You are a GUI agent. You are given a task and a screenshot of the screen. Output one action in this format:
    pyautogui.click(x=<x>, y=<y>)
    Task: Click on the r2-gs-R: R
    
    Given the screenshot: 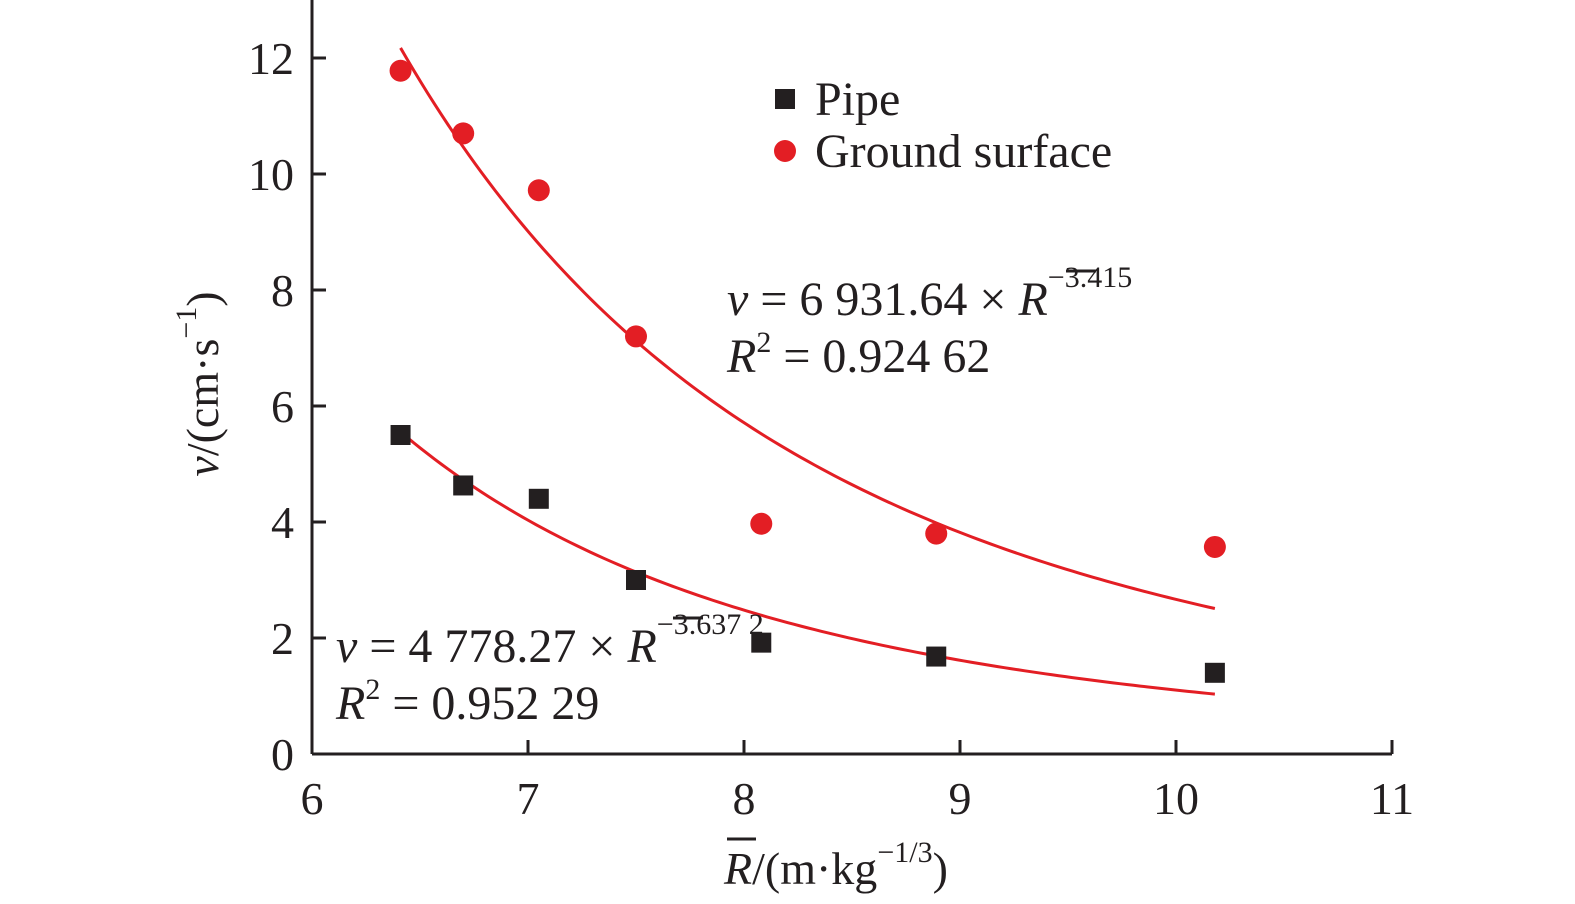 What is the action you would take?
    pyautogui.click(x=741, y=356)
    